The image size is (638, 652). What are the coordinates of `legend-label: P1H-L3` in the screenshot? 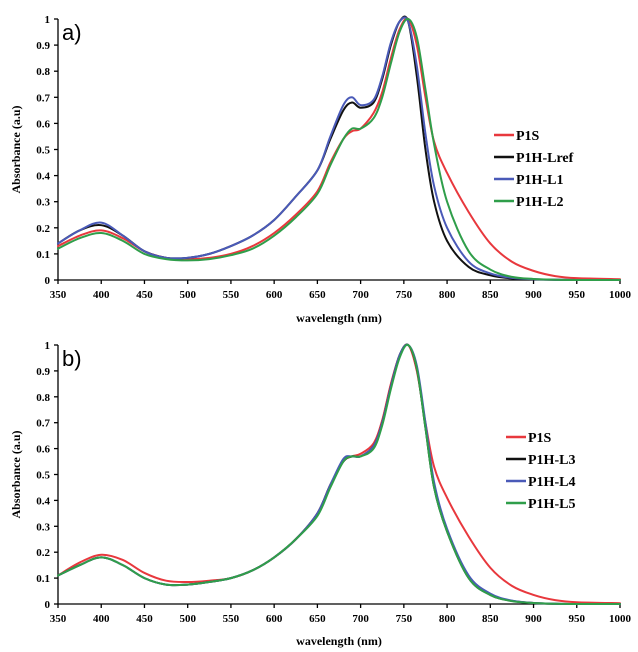 It's located at (551, 460).